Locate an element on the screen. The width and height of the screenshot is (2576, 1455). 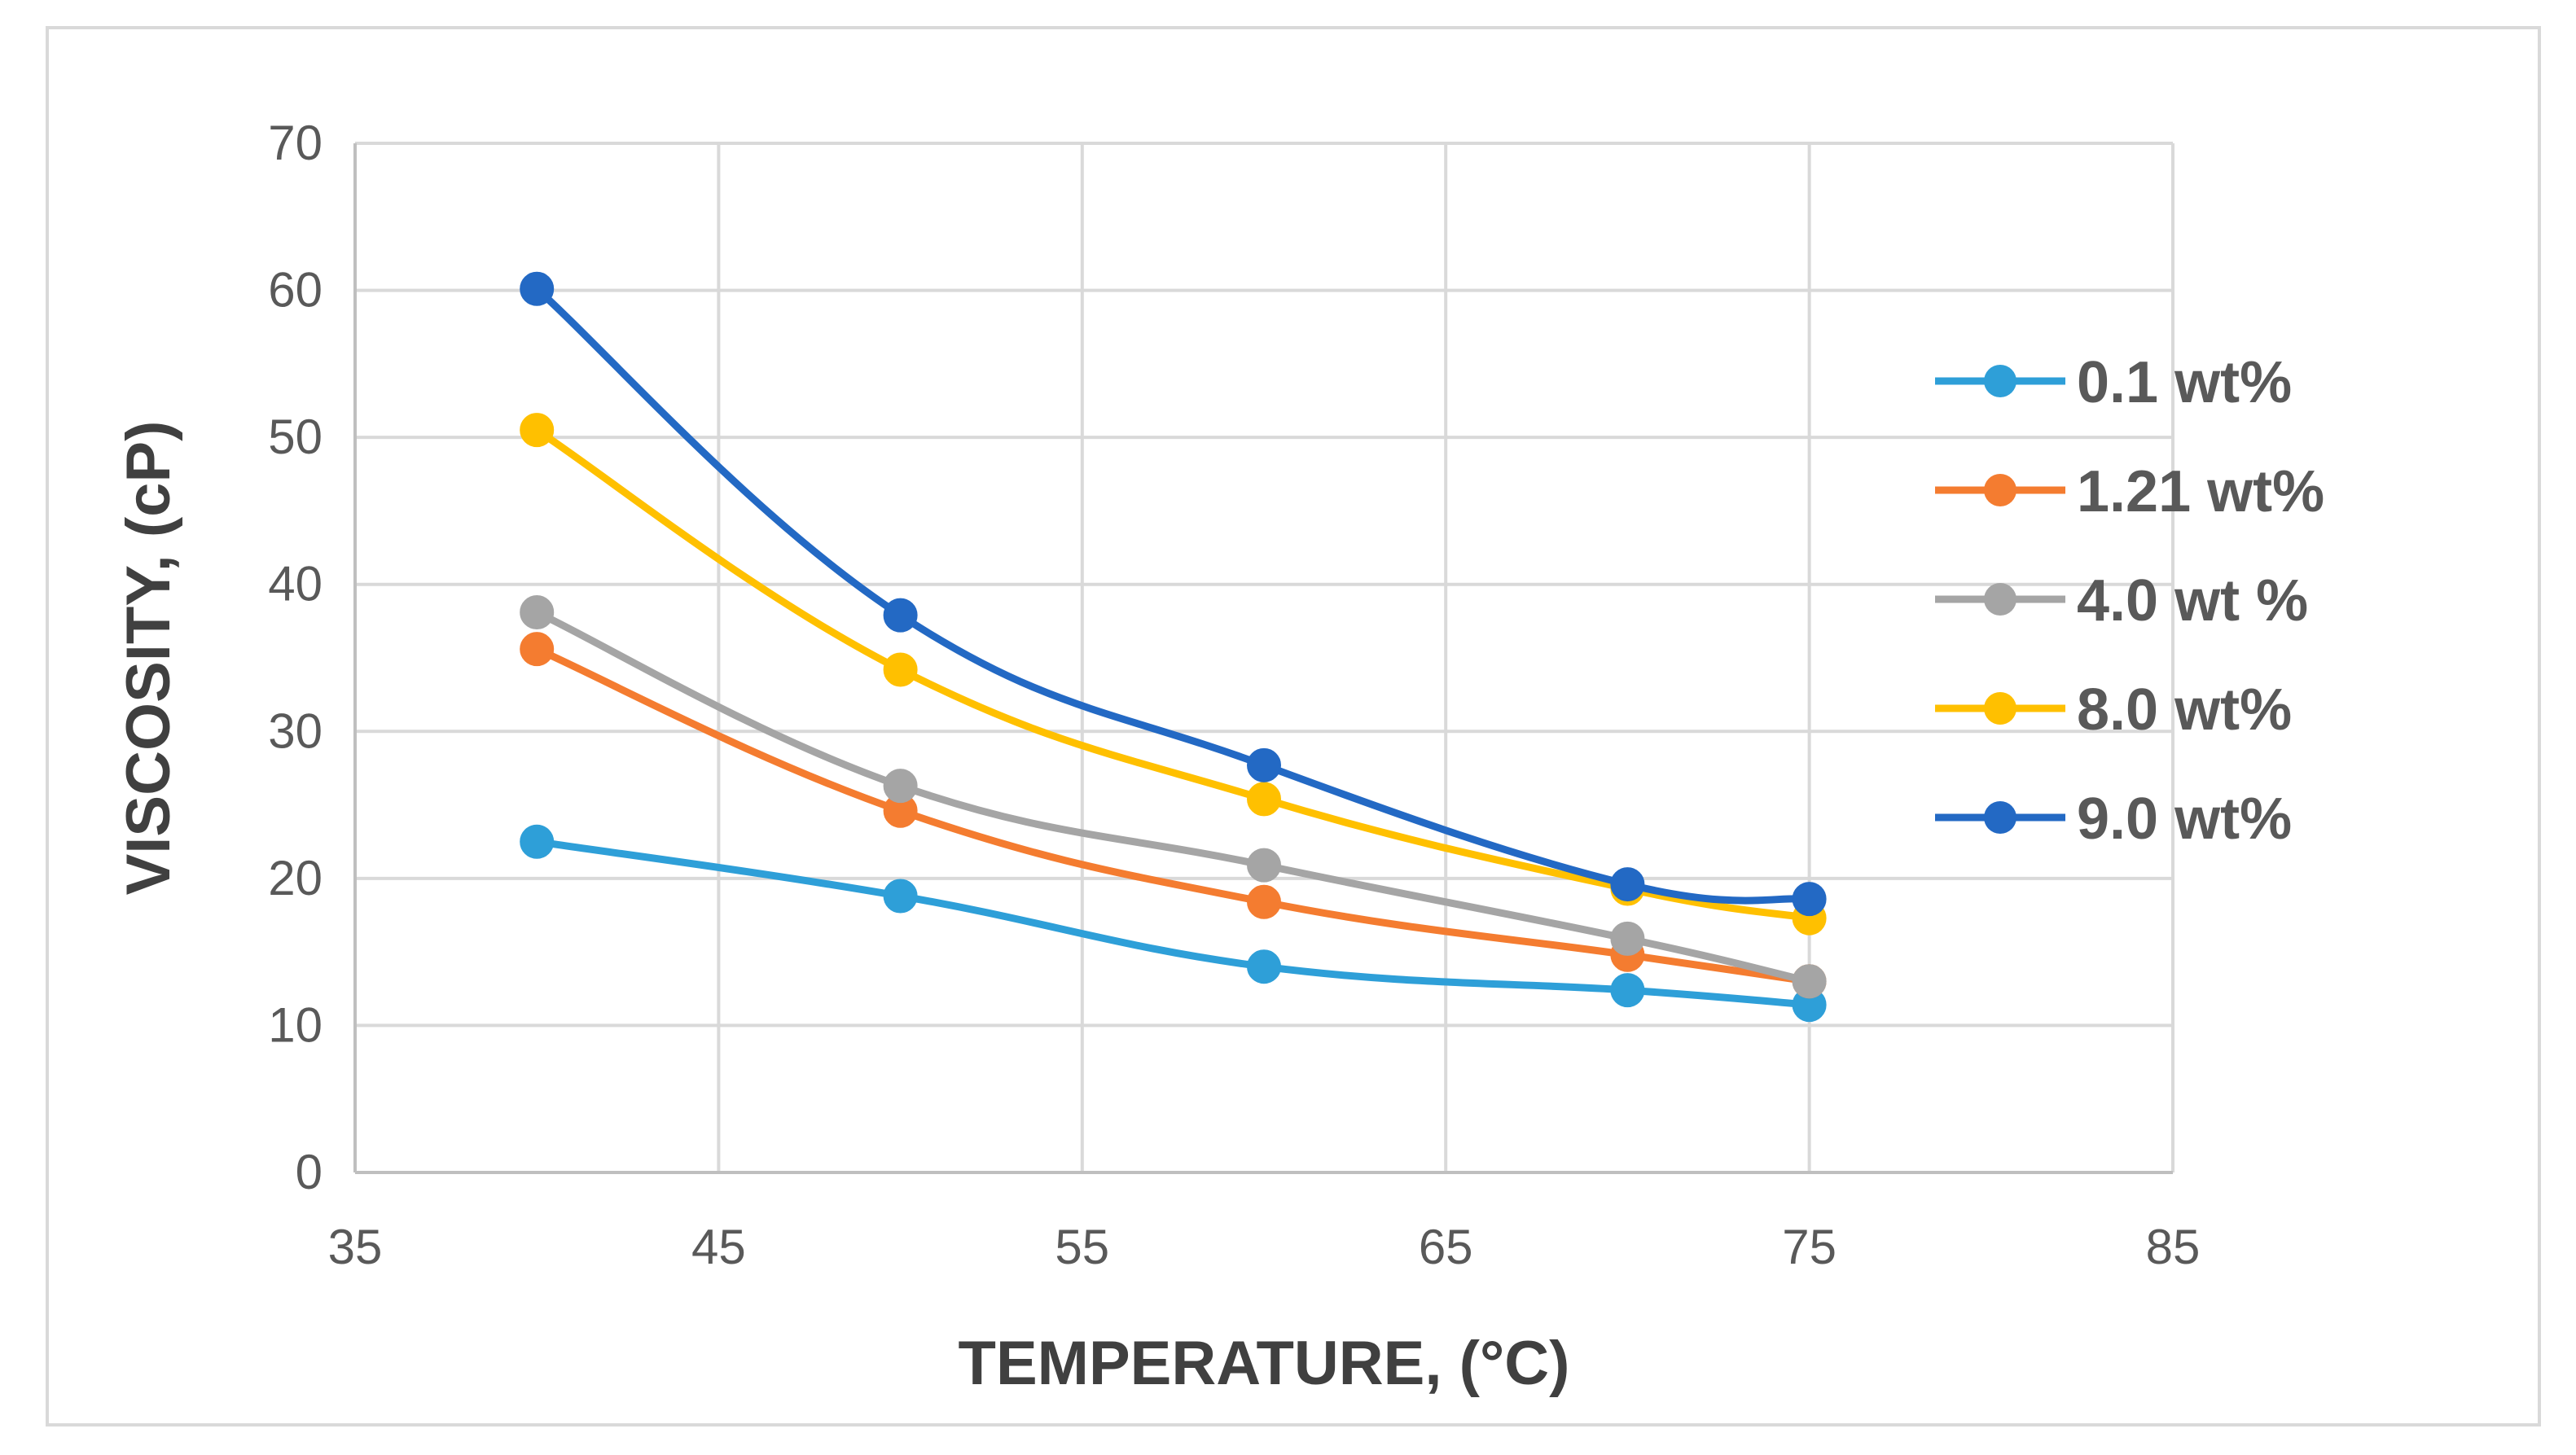
y-tick-label: 30 is located at coordinates (295, 731).